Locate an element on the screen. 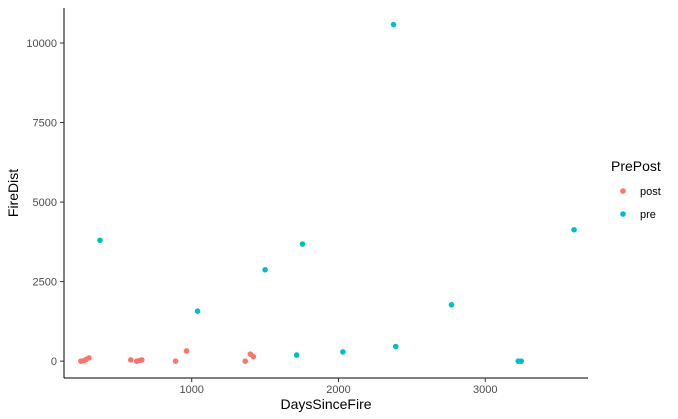 This screenshot has width=678, height=419. x-axis-title: DaysSinceFire is located at coordinates (325, 404).